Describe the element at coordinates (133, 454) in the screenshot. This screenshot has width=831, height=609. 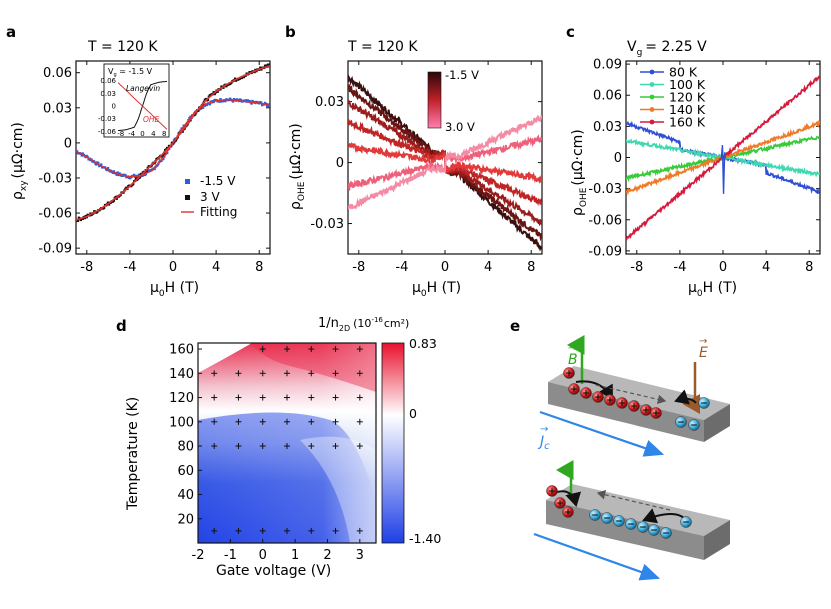
I see `panel-d-y-label: Temperature (K)` at that location.